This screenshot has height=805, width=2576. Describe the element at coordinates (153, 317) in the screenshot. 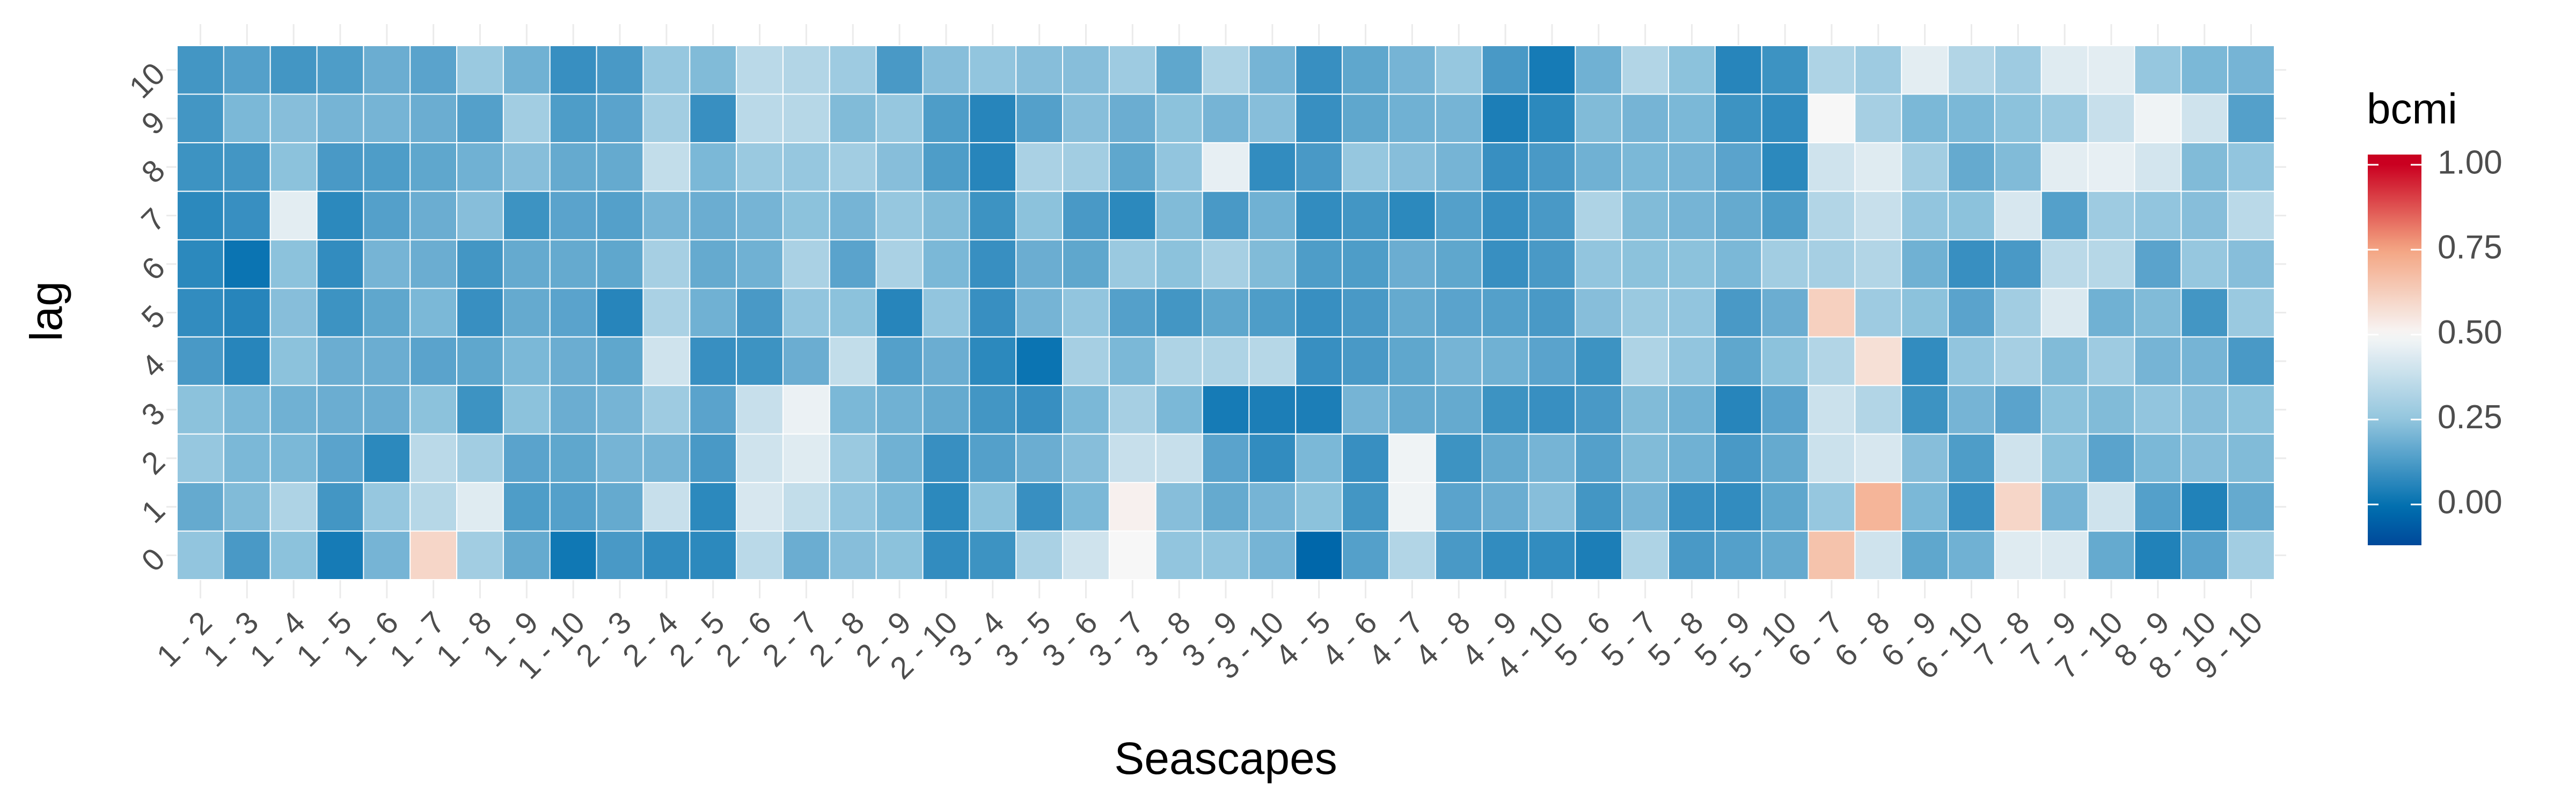

I see `y-tick-label: 5` at that location.